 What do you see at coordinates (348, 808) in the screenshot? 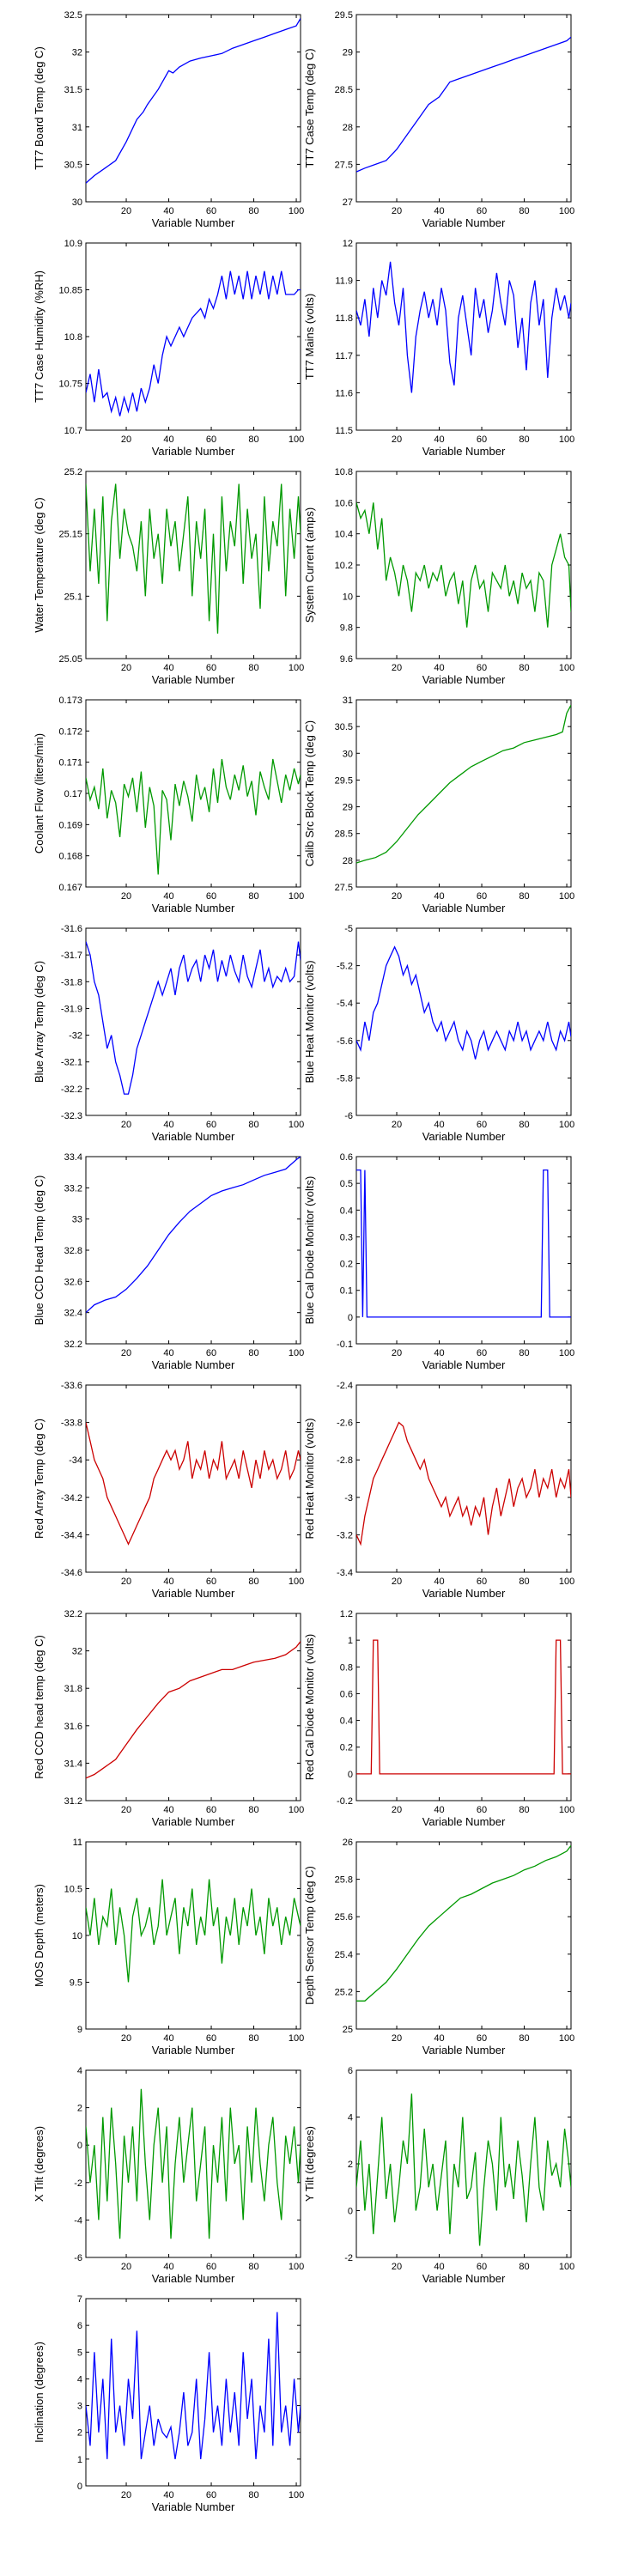
I see `y-tick-label: 29` at bounding box center [348, 808].